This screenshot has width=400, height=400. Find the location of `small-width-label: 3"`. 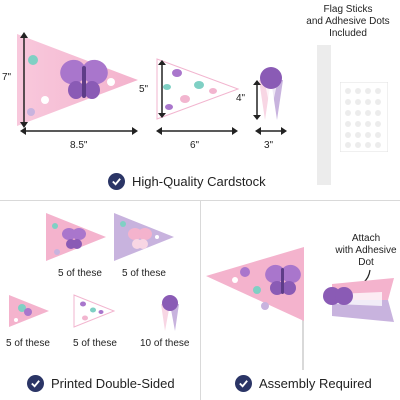

small-width-label: 3" is located at coordinates (269, 145).